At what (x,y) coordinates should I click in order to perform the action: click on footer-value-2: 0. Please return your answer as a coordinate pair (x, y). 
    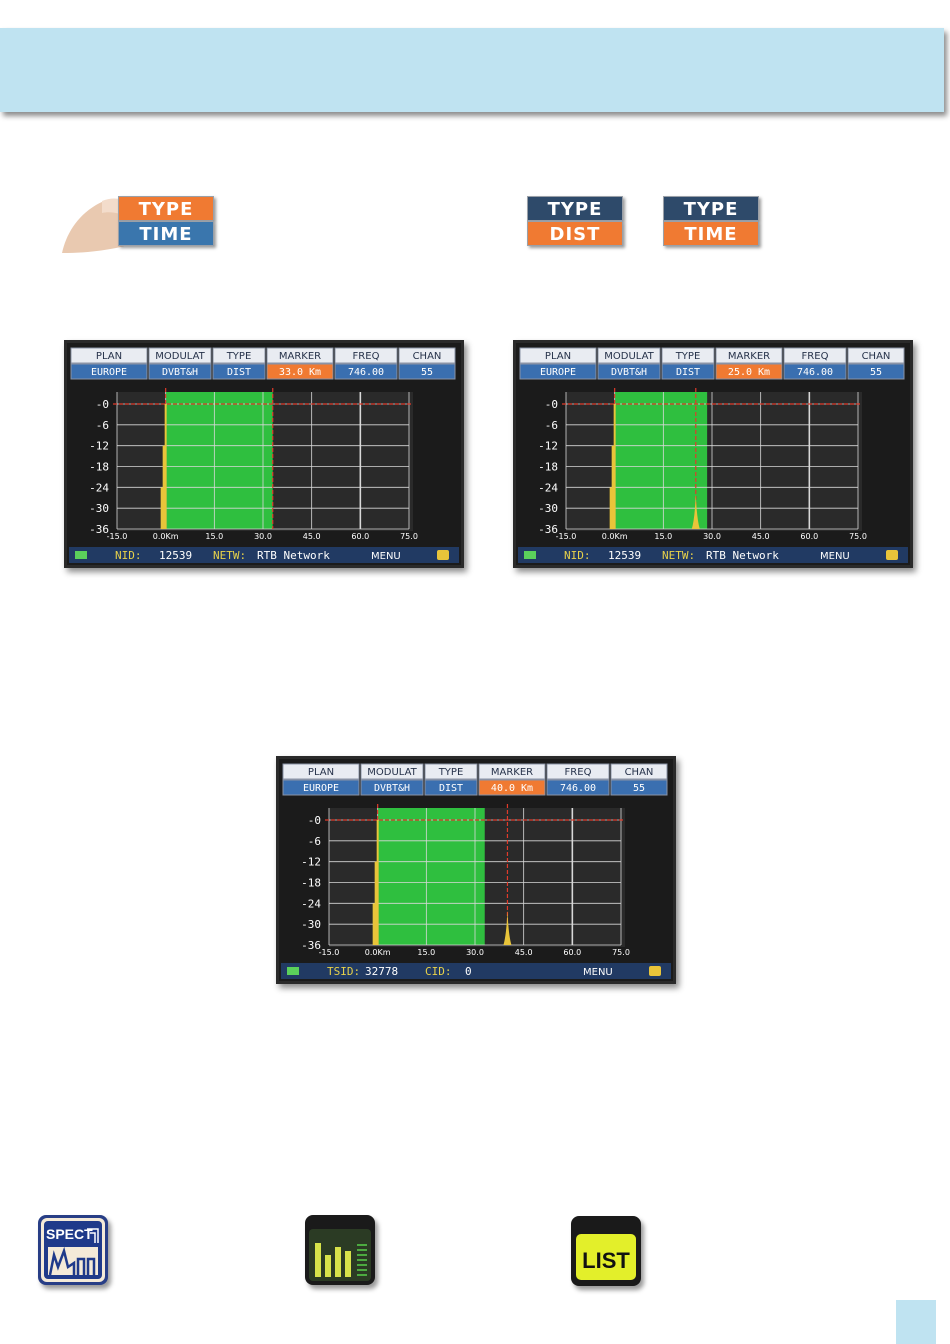
    Looking at the image, I should click on (468, 971).